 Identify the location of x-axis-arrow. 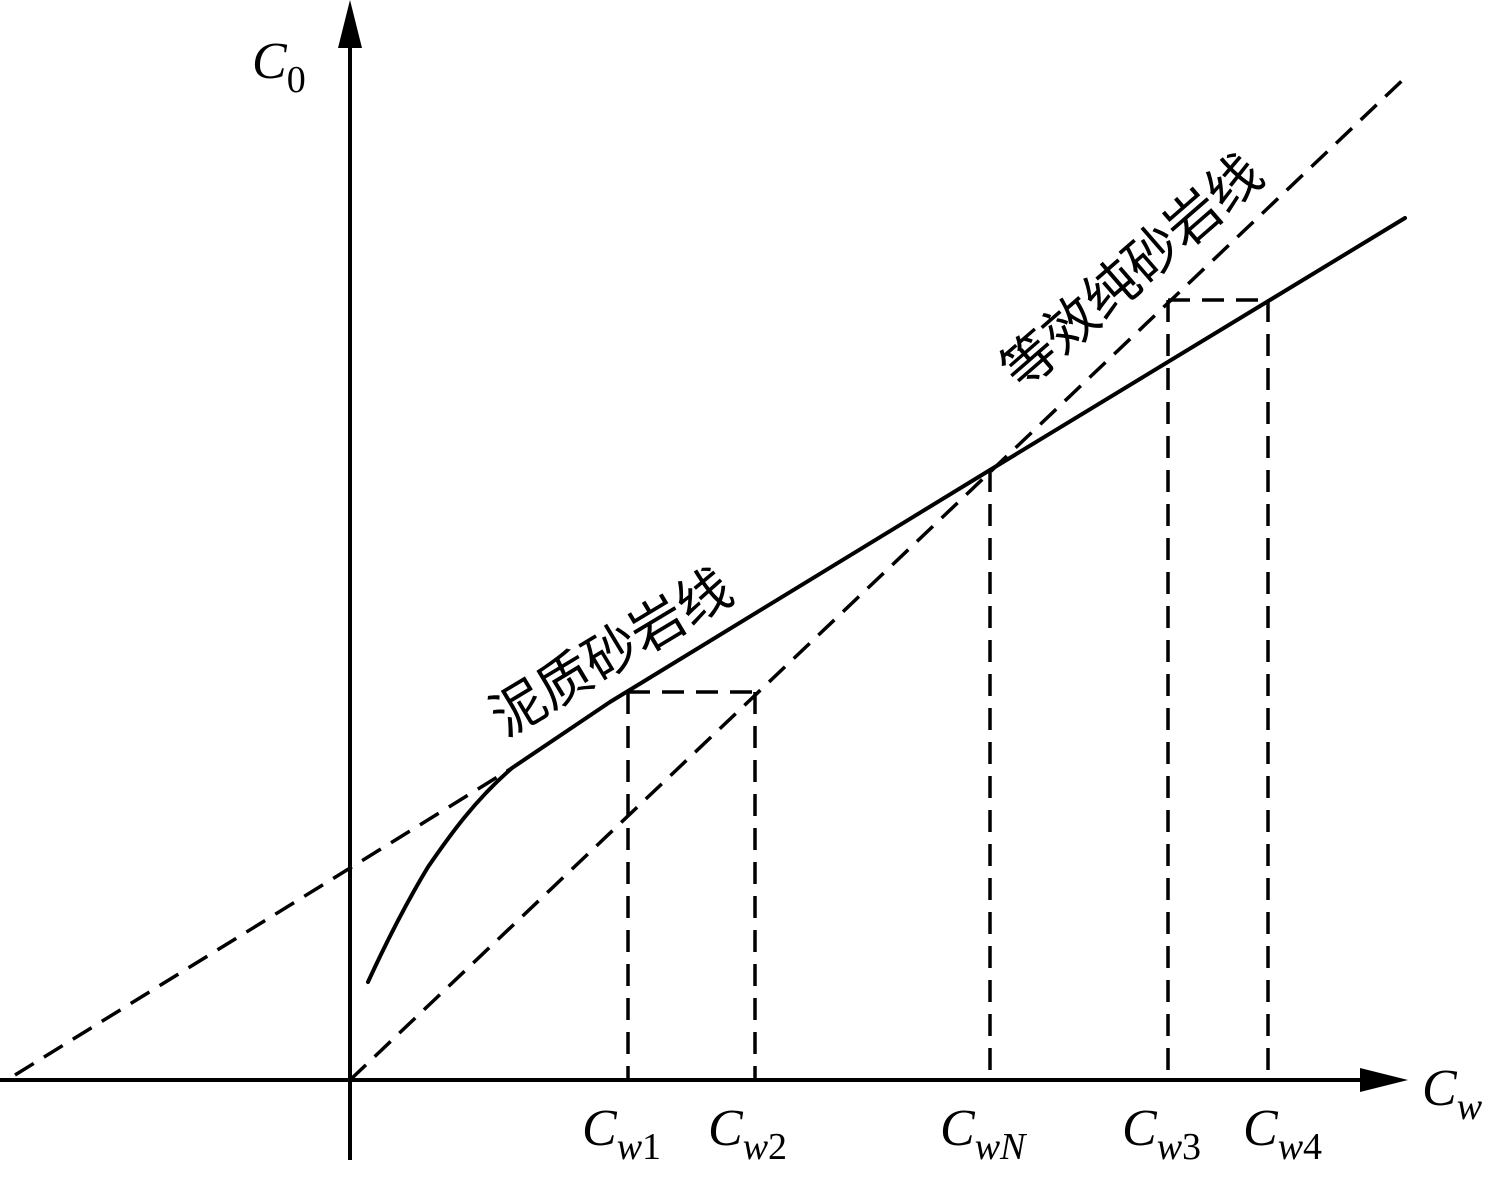
(1384, 1080).